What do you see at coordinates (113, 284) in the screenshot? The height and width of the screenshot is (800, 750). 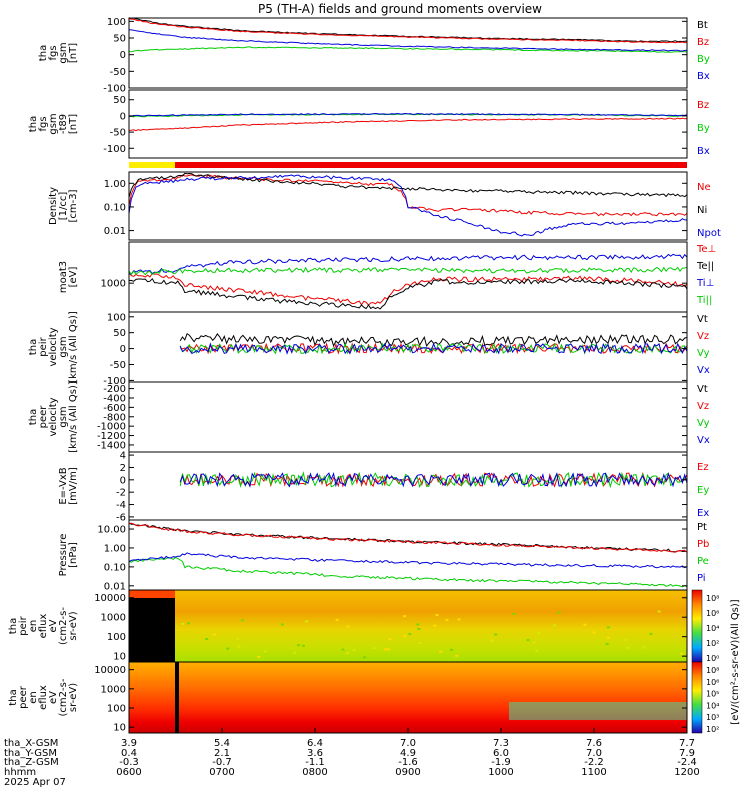 I see `y-tick-label: 1000` at bounding box center [113, 284].